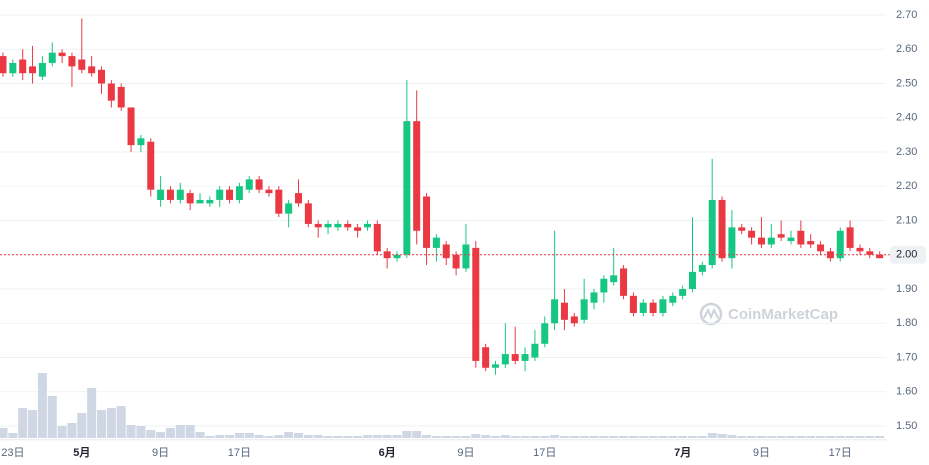 The height and width of the screenshot is (465, 929). I want to click on watermark-text: CoinMarketCap, so click(783, 314).